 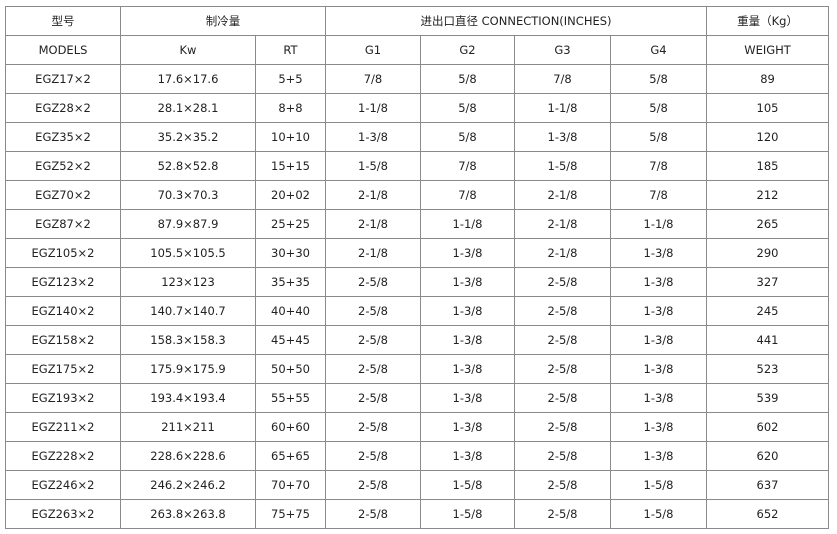 What do you see at coordinates (188, 369) in the screenshot?
I see `cell-kw: 175.9×175.9` at bounding box center [188, 369].